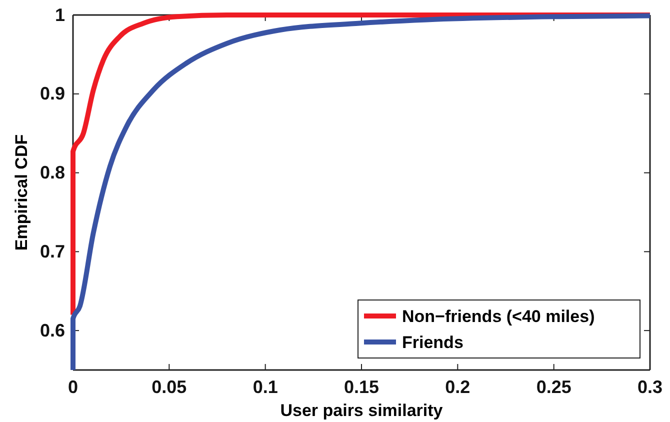 The height and width of the screenshot is (422, 670). I want to click on x-tick-label: 0.25, so click(554, 386).